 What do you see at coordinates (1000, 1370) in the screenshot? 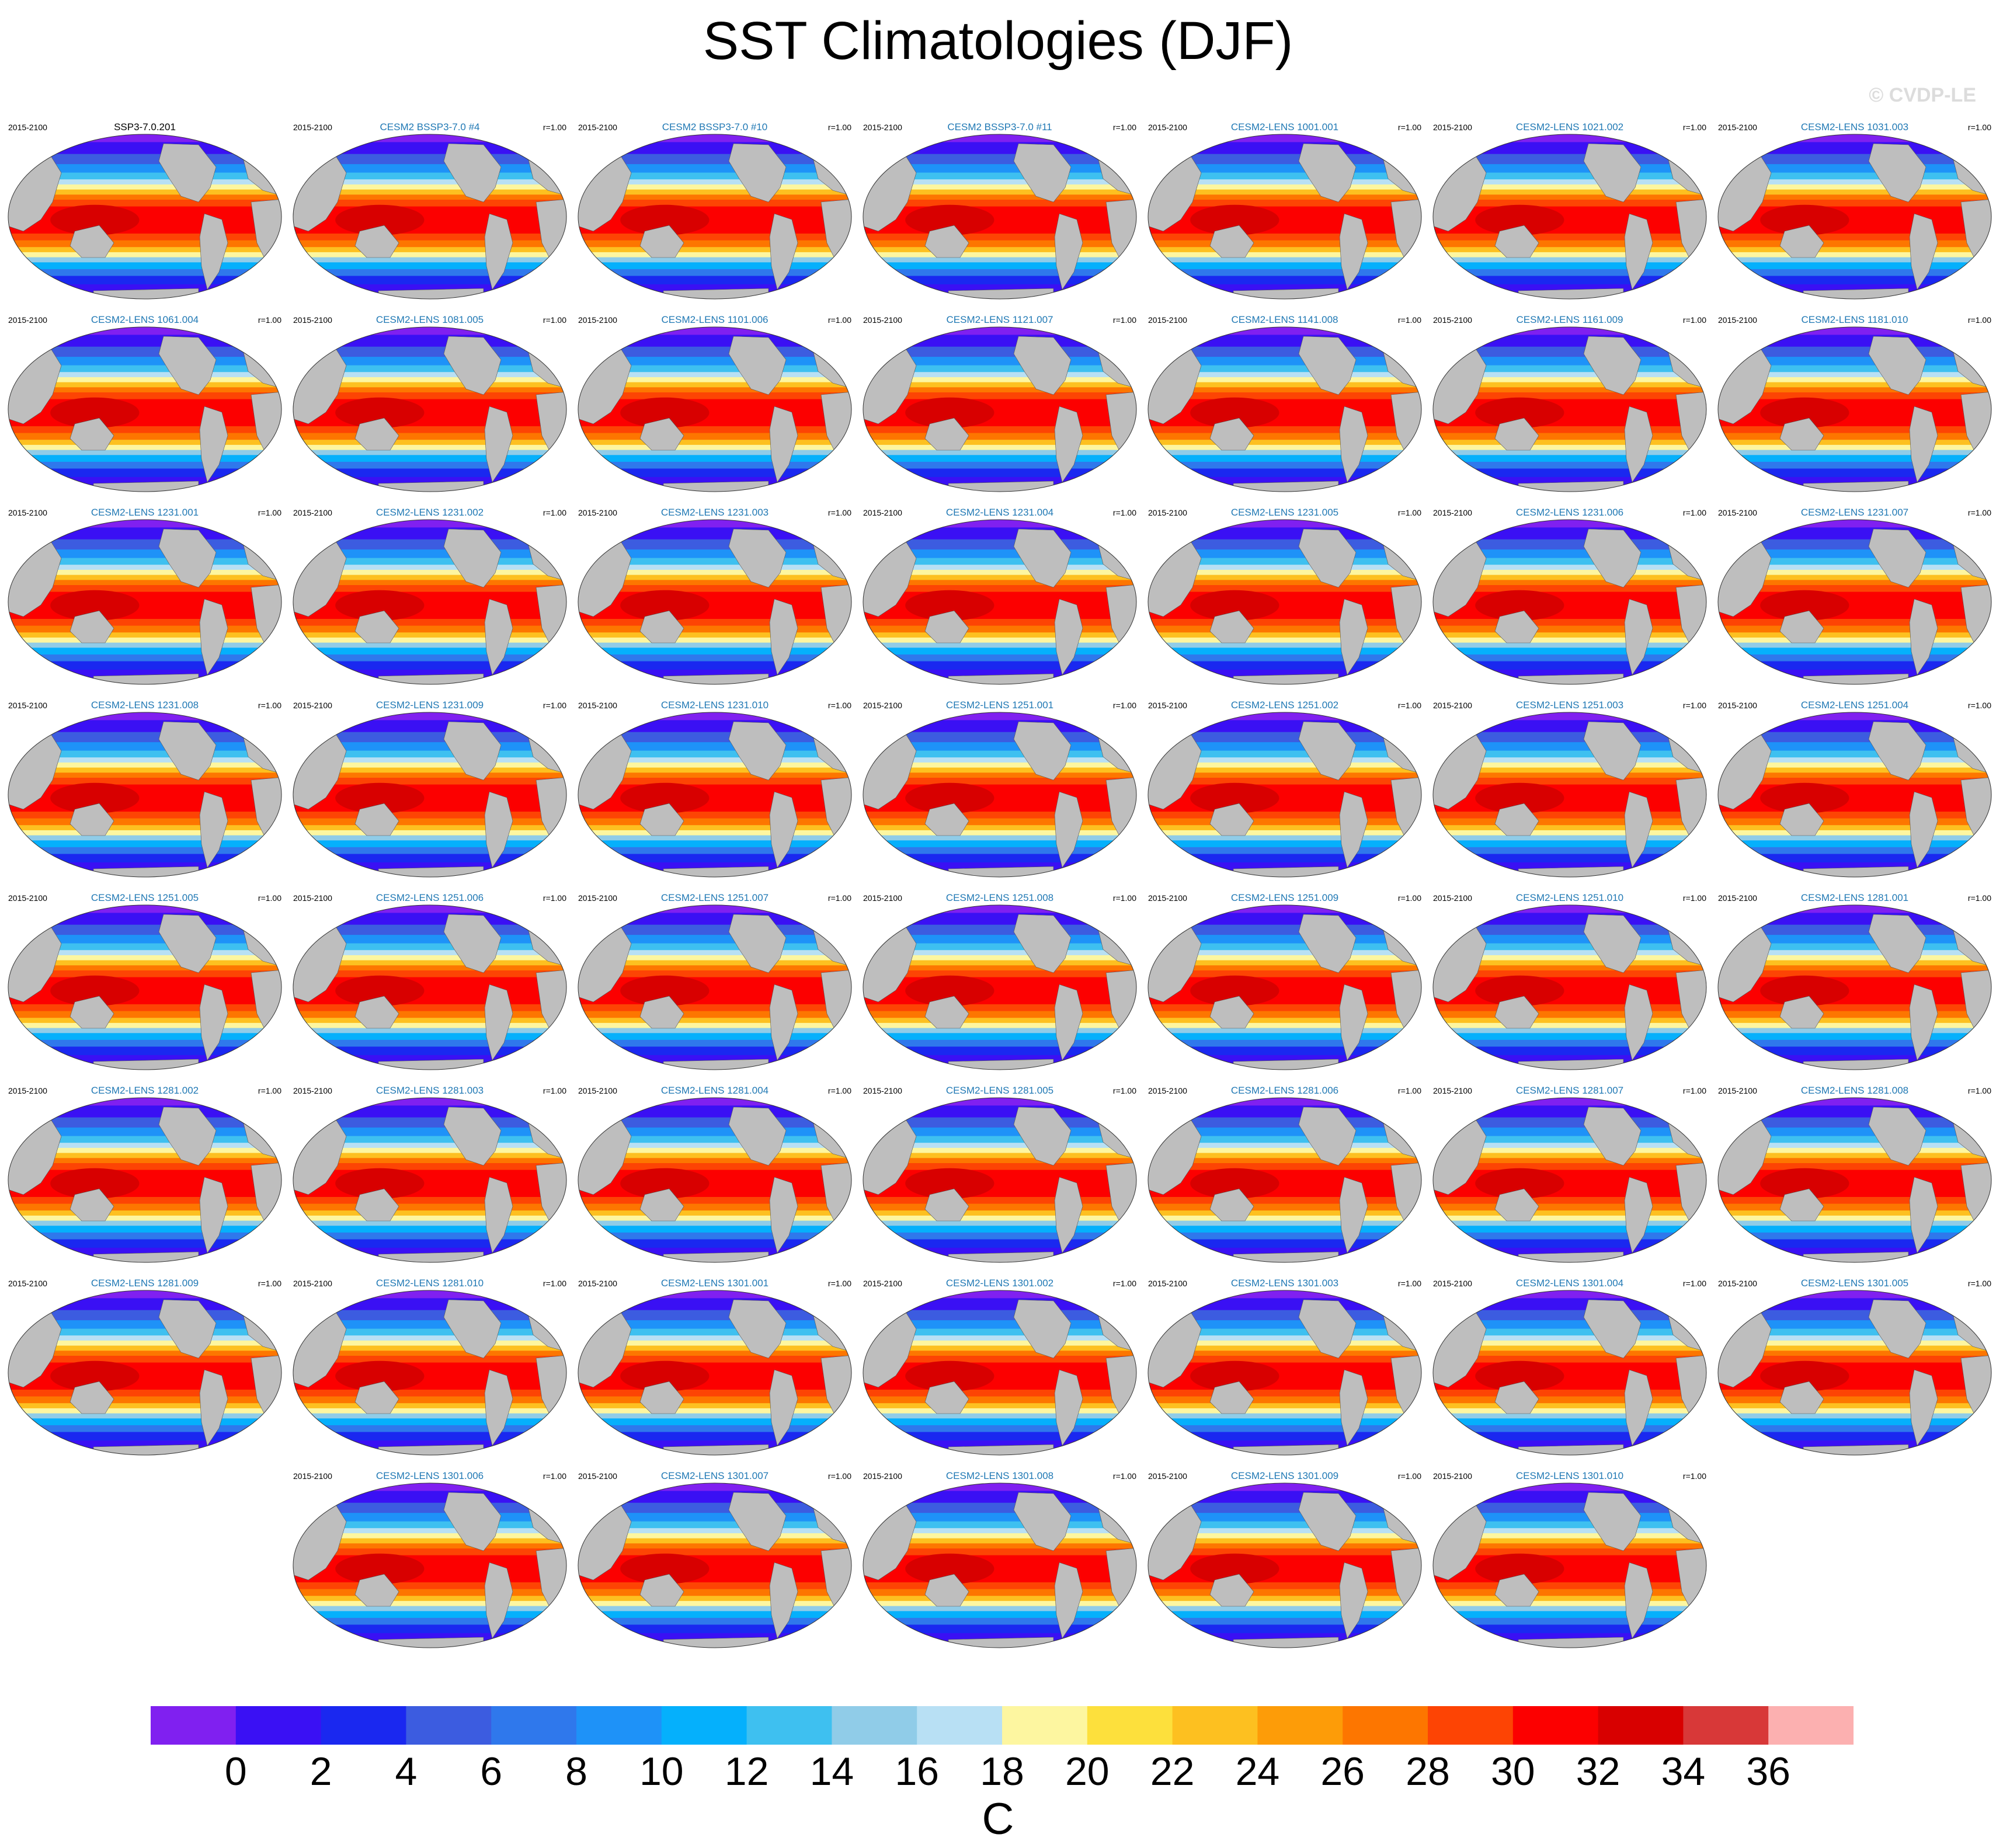
I see `map-panel: 2015-2100 CESM2-LENS 1301.002 r=1.00` at bounding box center [1000, 1370].